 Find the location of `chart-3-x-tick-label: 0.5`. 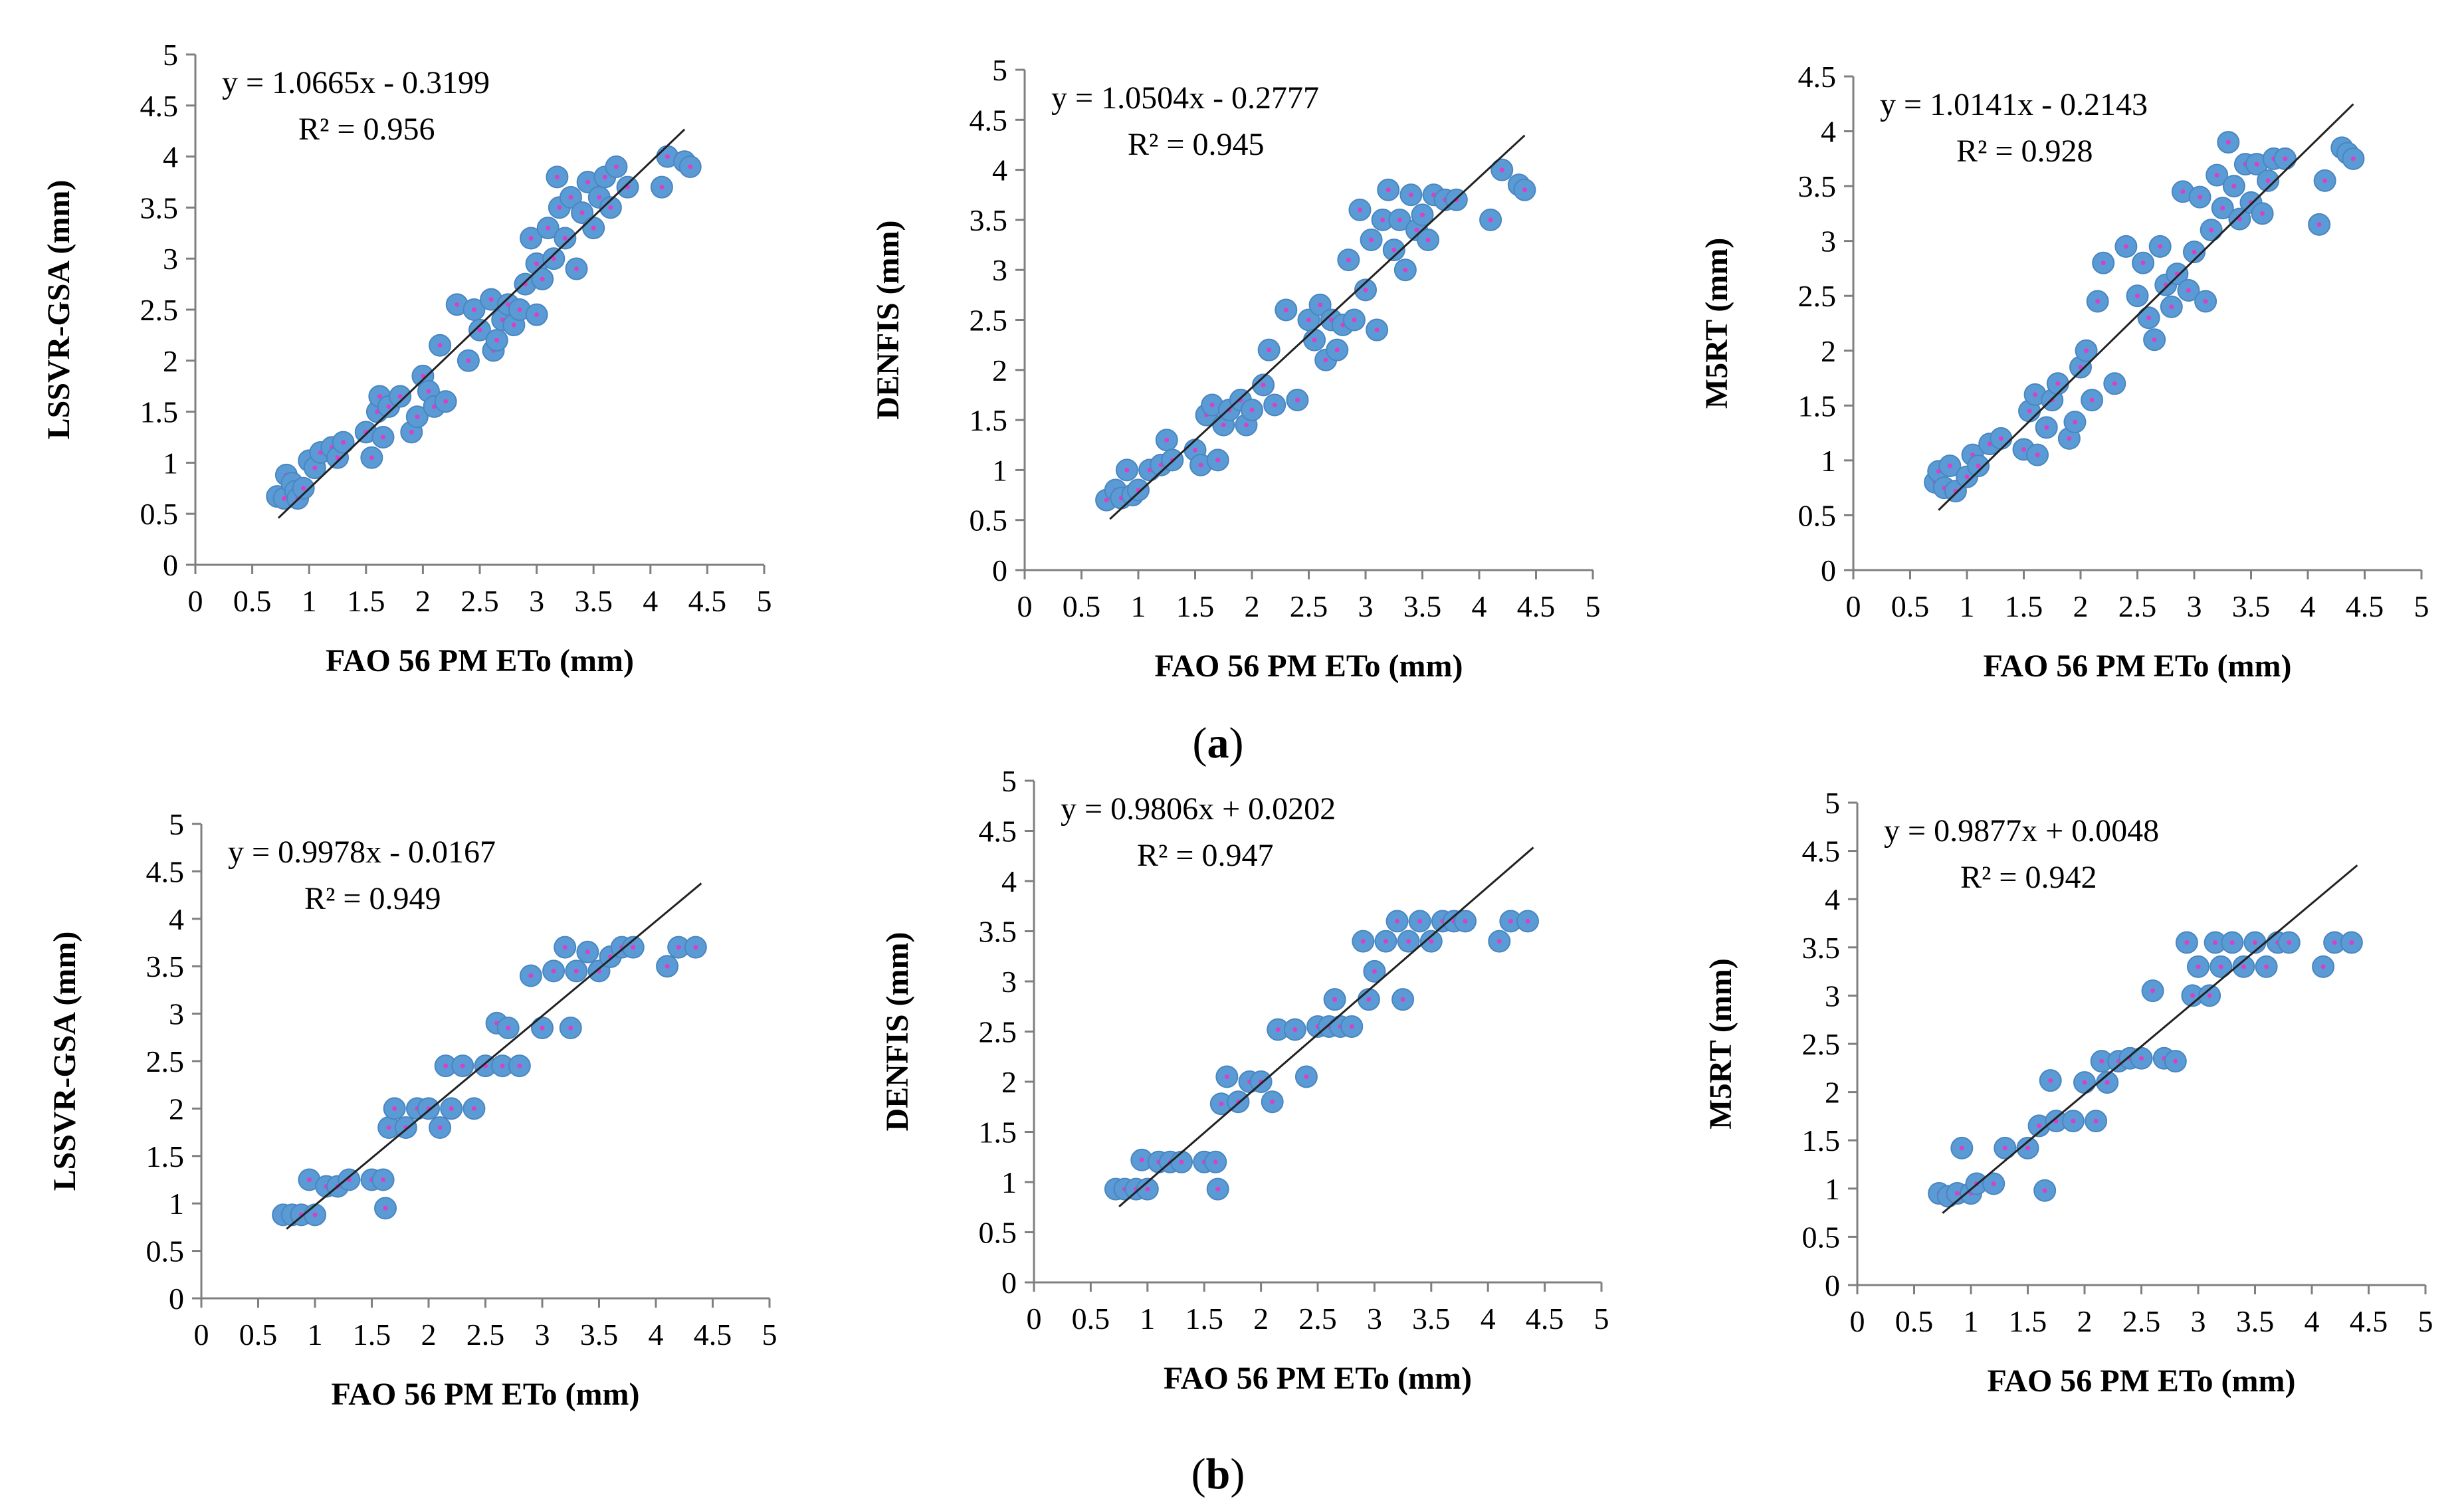

chart-3-x-tick-label: 0.5 is located at coordinates (1911, 606).